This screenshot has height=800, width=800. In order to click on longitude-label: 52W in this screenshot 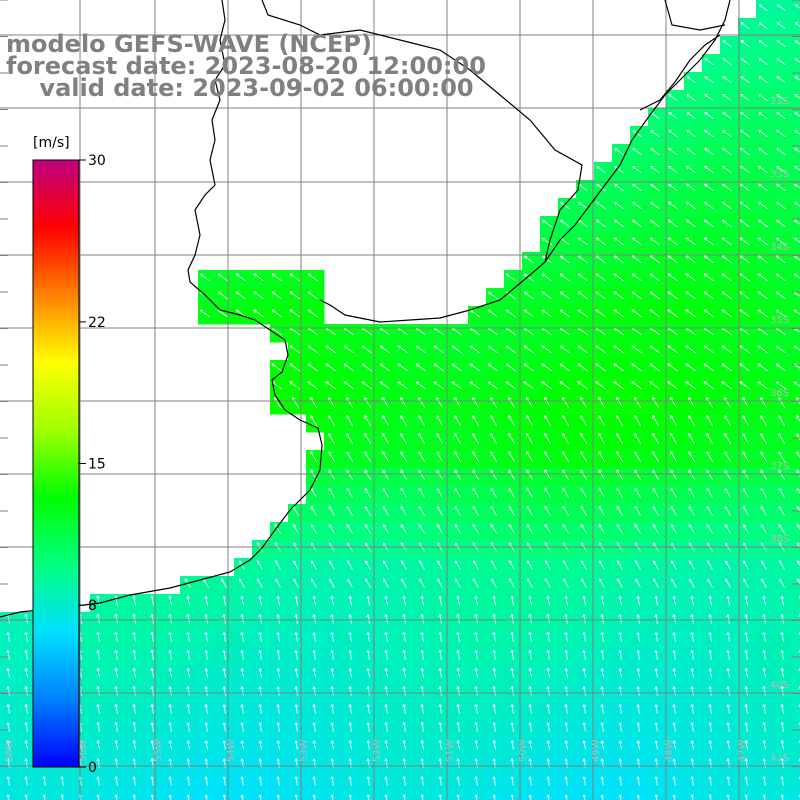, I will do `click(377, 750)`.